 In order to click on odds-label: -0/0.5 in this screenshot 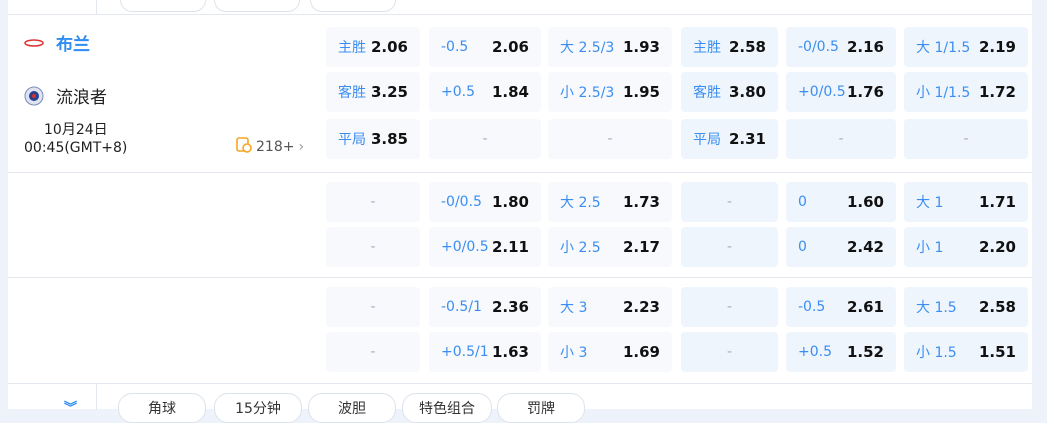, I will do `click(818, 47)`.